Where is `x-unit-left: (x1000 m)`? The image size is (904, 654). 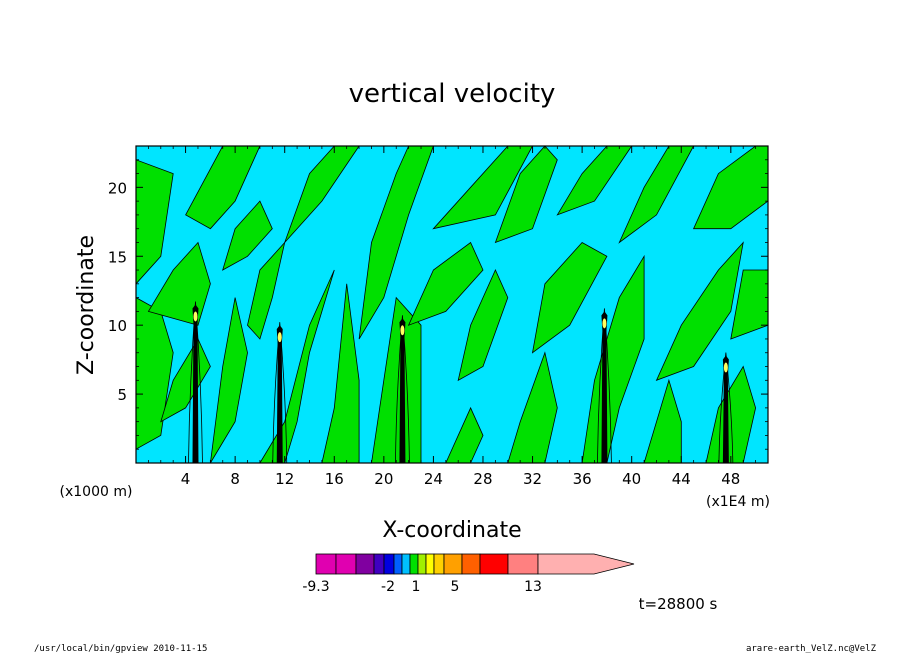
x-unit-left: (x1000 m) is located at coordinates (96, 492).